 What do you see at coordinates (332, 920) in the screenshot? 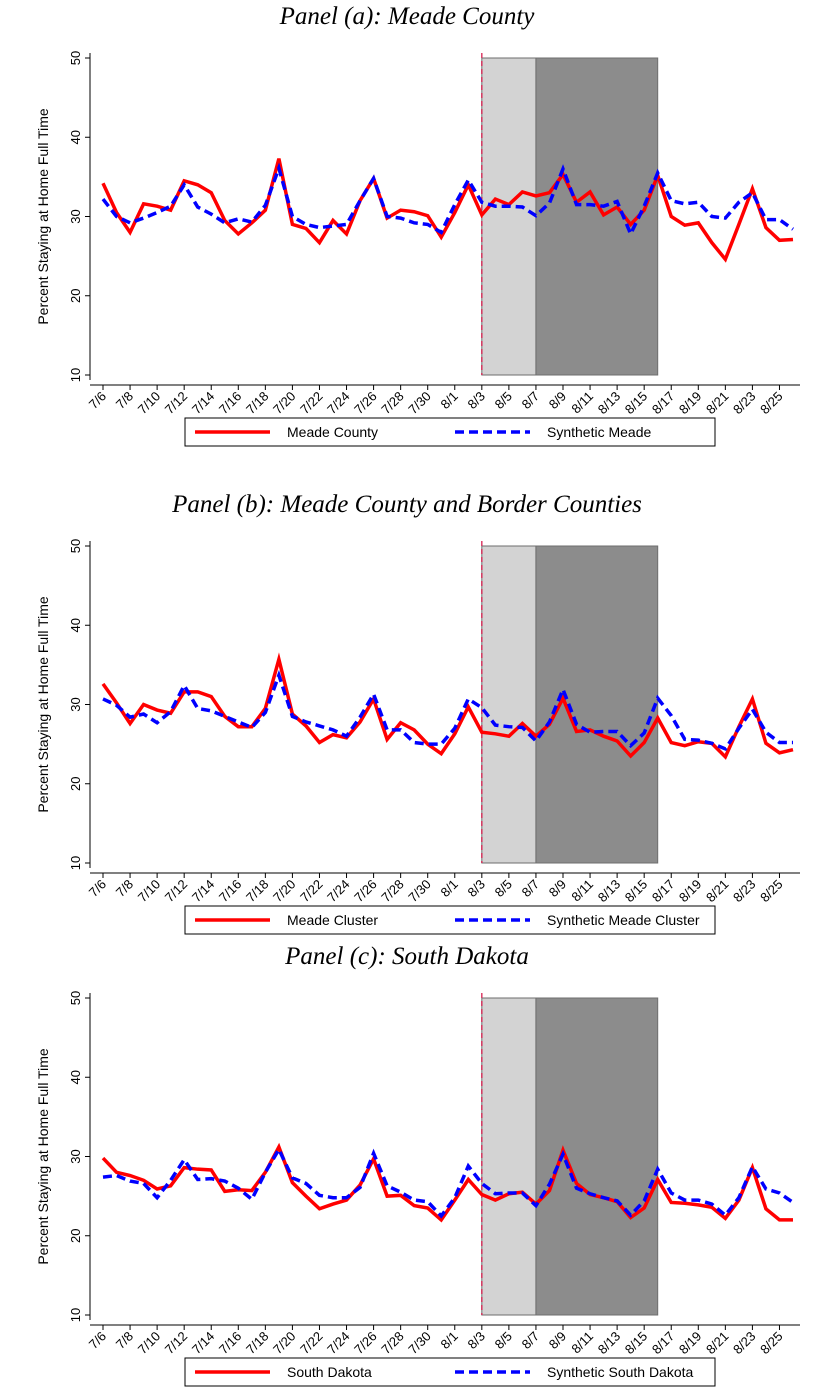
I see `legend-label: Meade Cluster` at bounding box center [332, 920].